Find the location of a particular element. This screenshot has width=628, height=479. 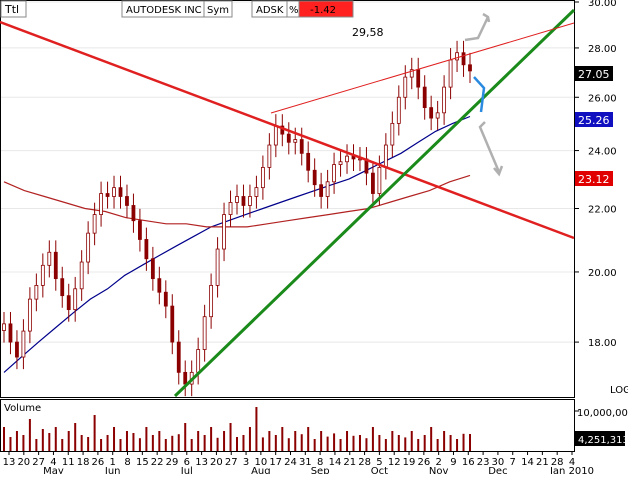

x-day-label: 15 is located at coordinates (142, 462).